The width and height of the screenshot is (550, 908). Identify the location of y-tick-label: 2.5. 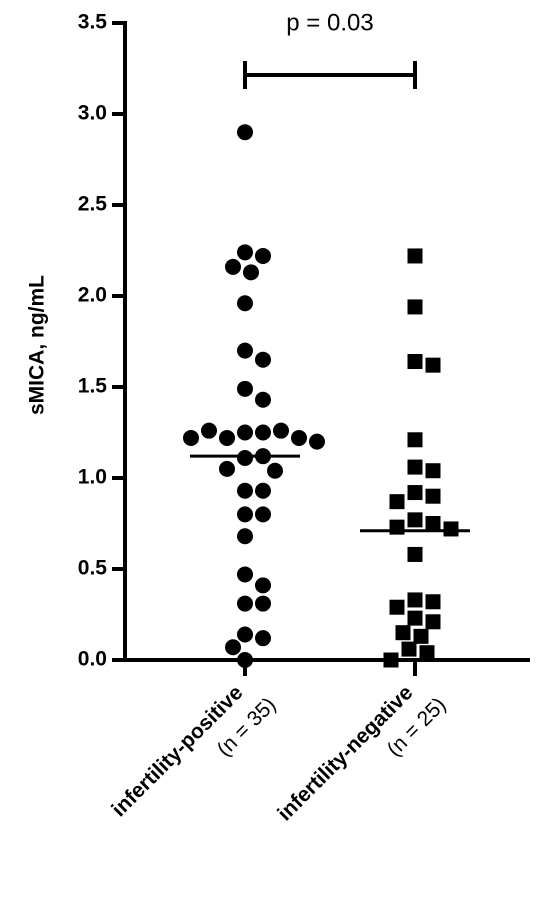
(93, 204).